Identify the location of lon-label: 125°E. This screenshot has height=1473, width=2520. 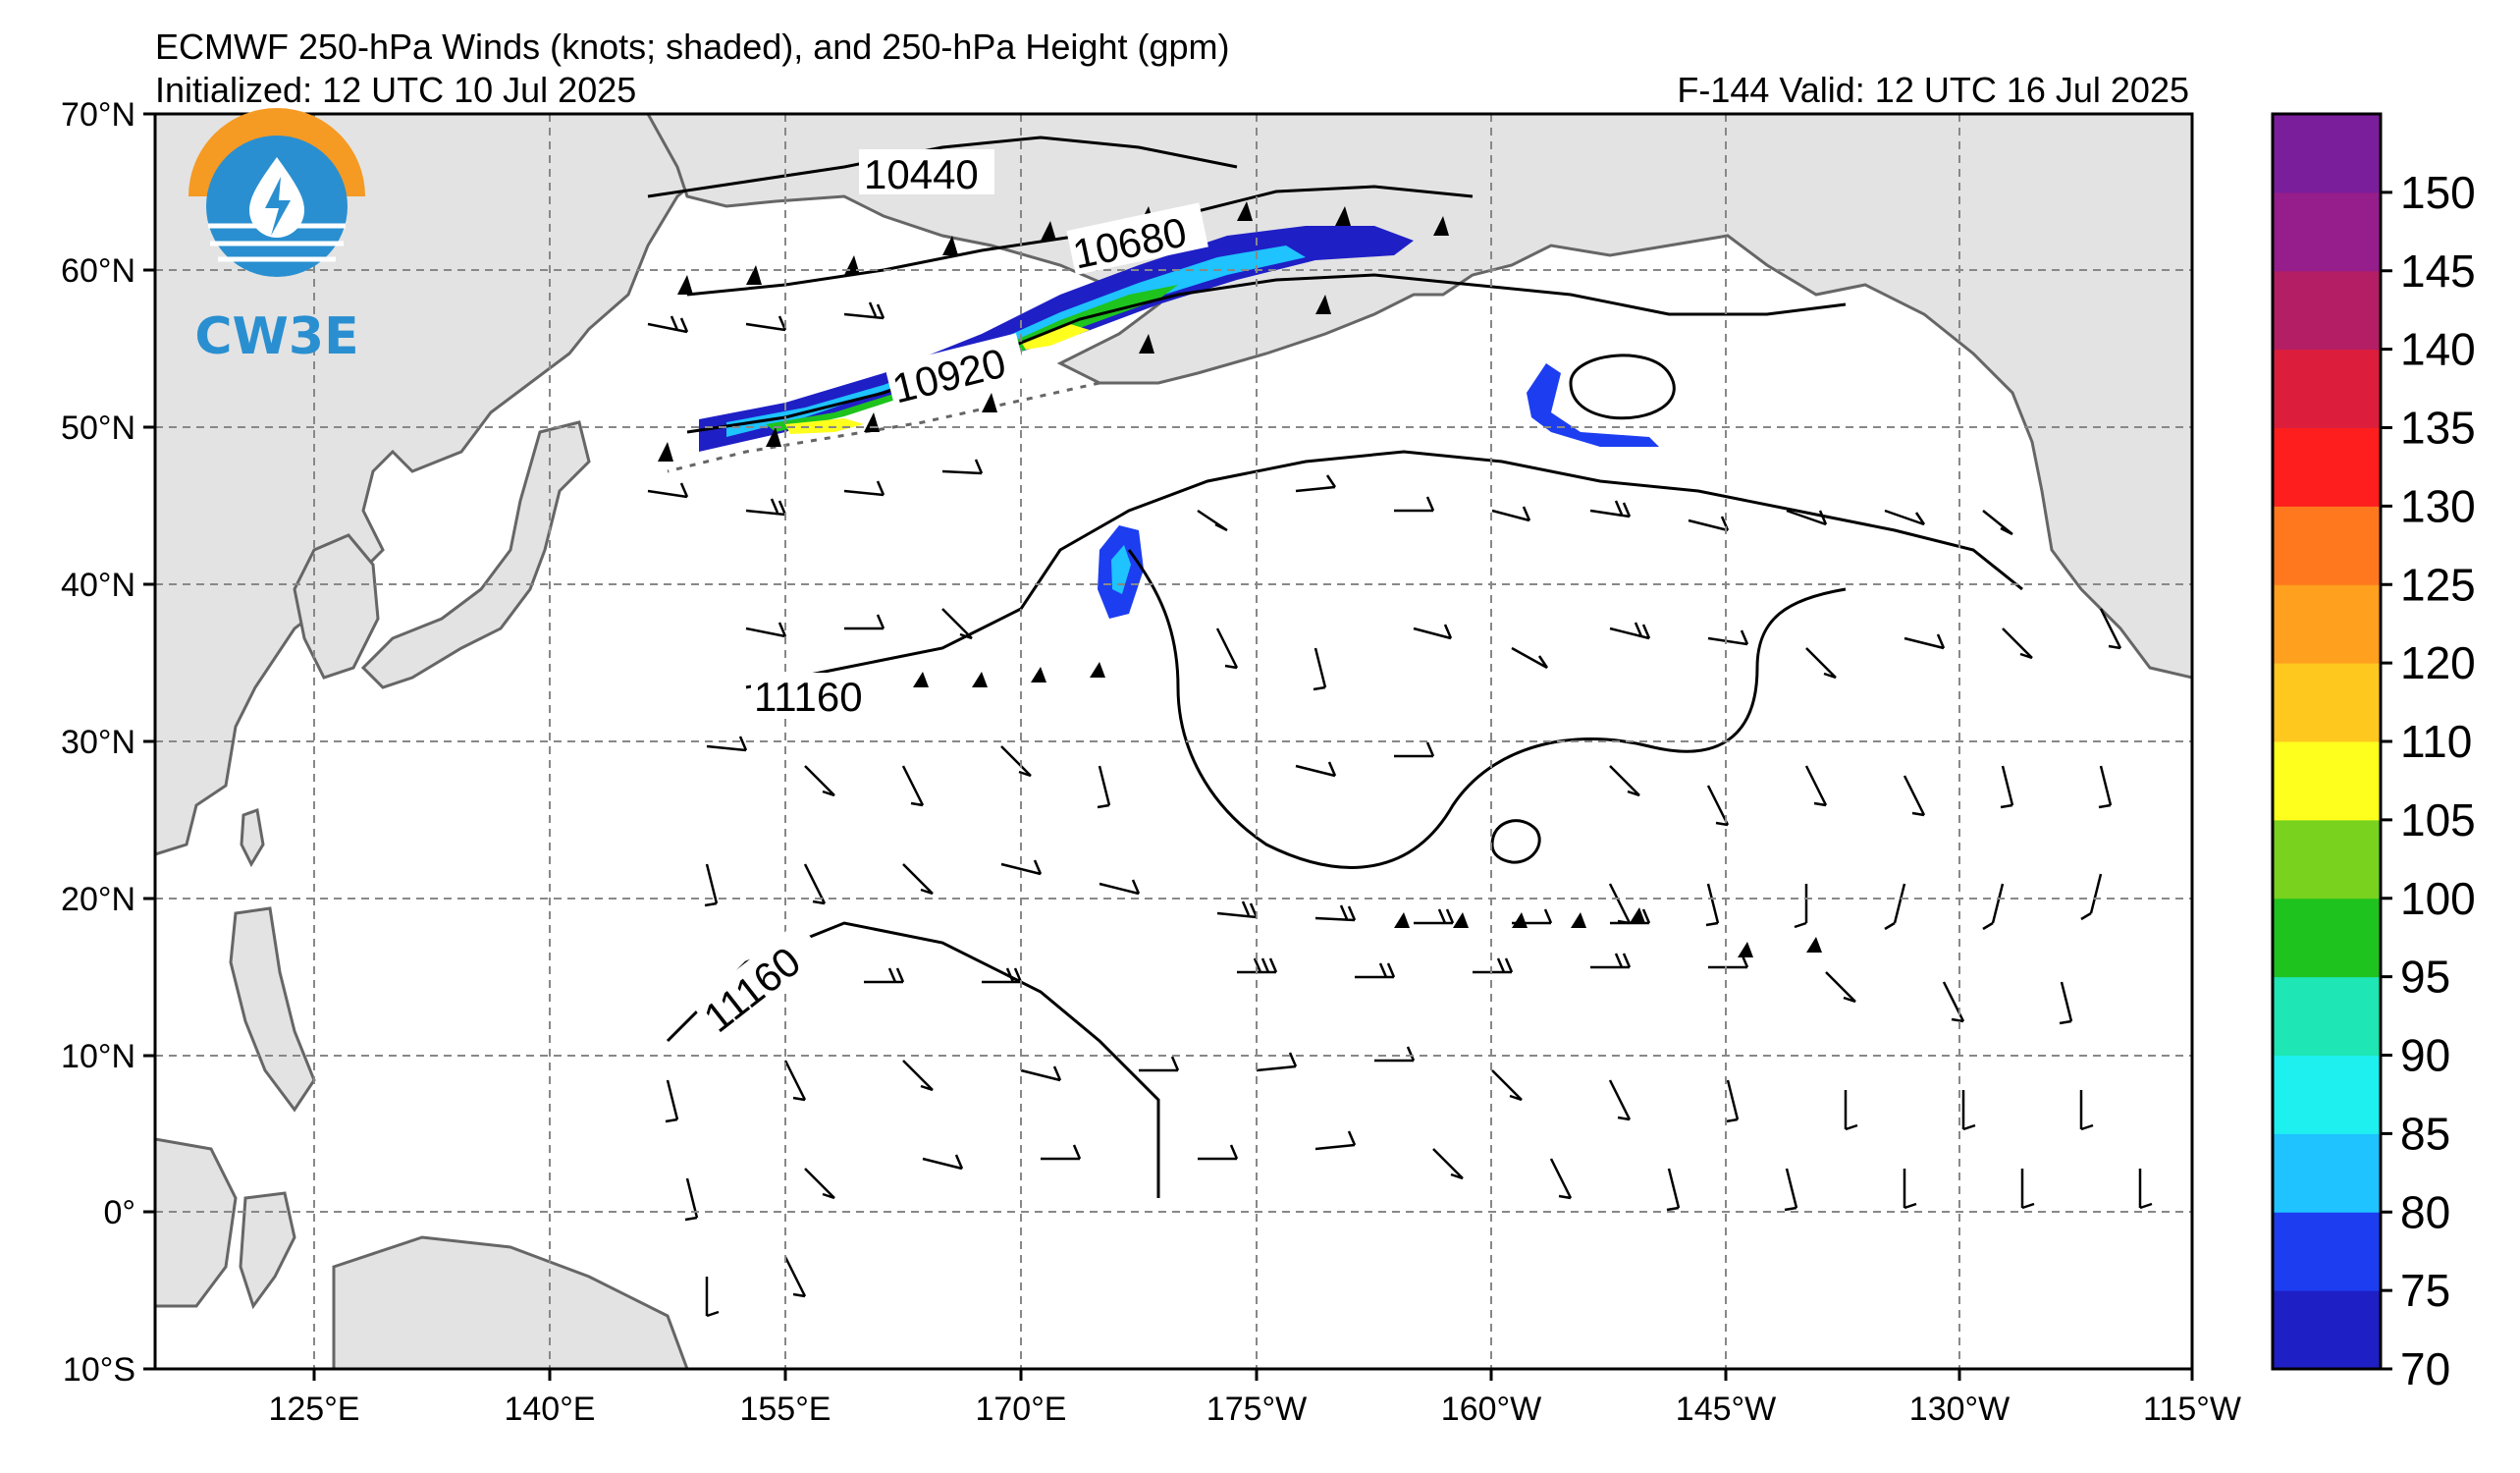
(313, 1409).